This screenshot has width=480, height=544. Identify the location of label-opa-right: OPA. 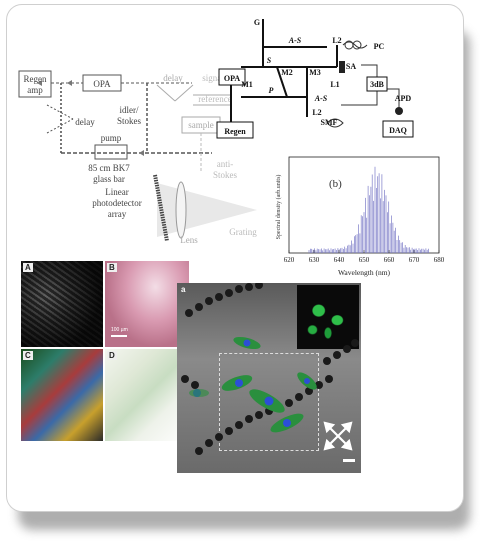
(232, 78).